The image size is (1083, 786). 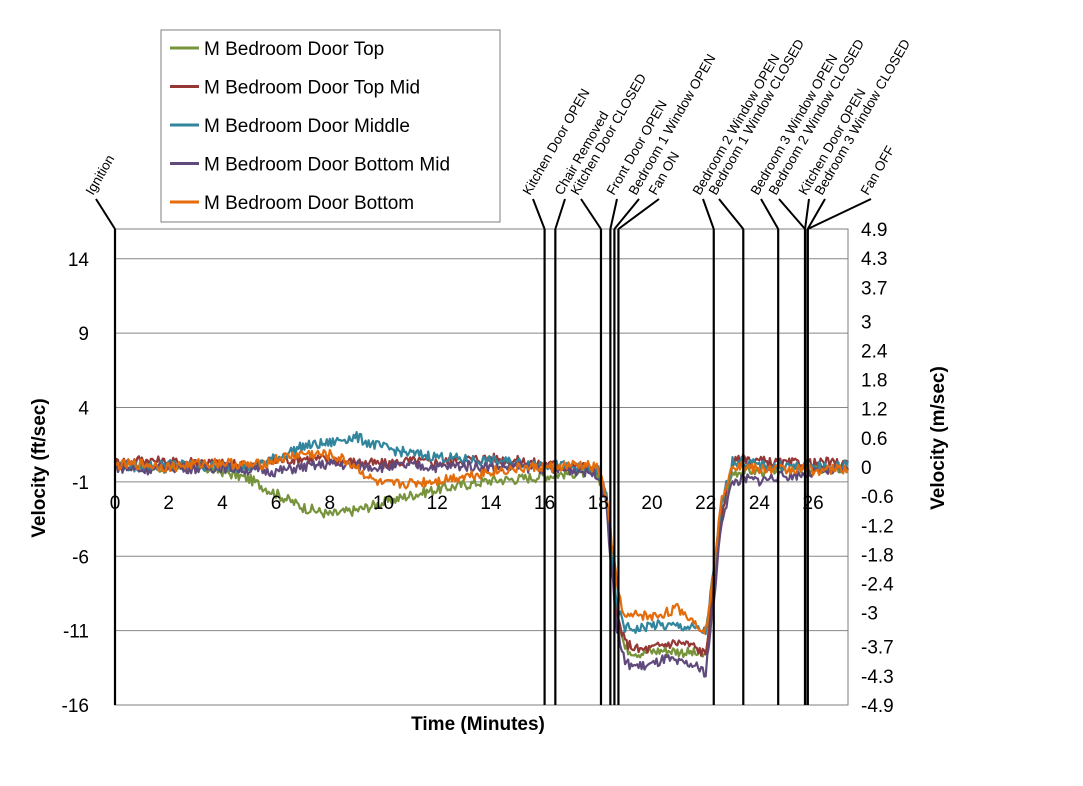 I want to click on x-tick-label: 8, so click(x=330, y=503).